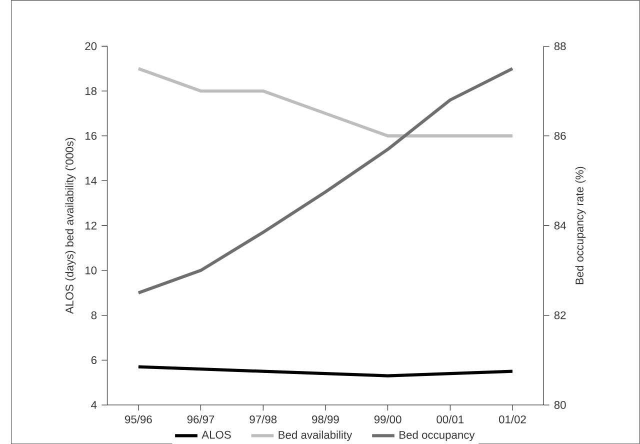  Describe the element at coordinates (325, 419) in the screenshot. I see `x-tick-label: 98/99` at that location.